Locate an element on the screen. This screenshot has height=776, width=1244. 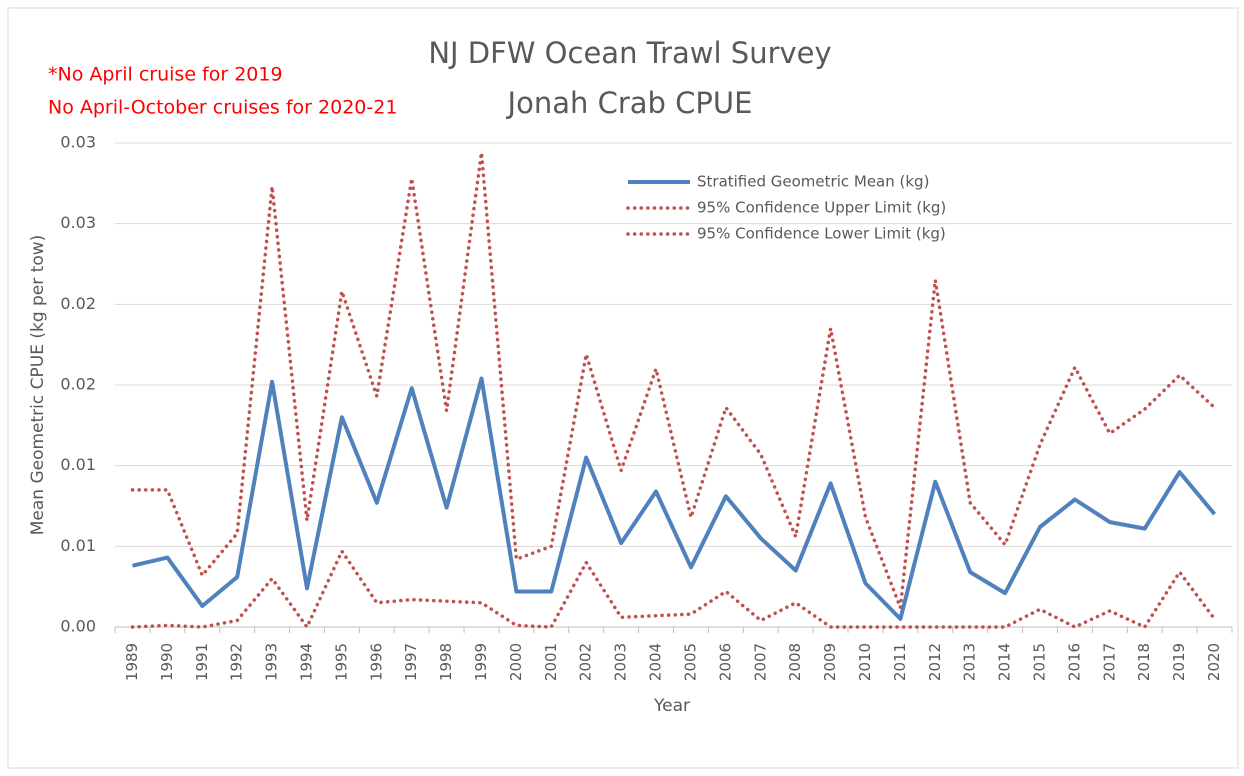
x-tick-label: 1999 is located at coordinates (481, 662).